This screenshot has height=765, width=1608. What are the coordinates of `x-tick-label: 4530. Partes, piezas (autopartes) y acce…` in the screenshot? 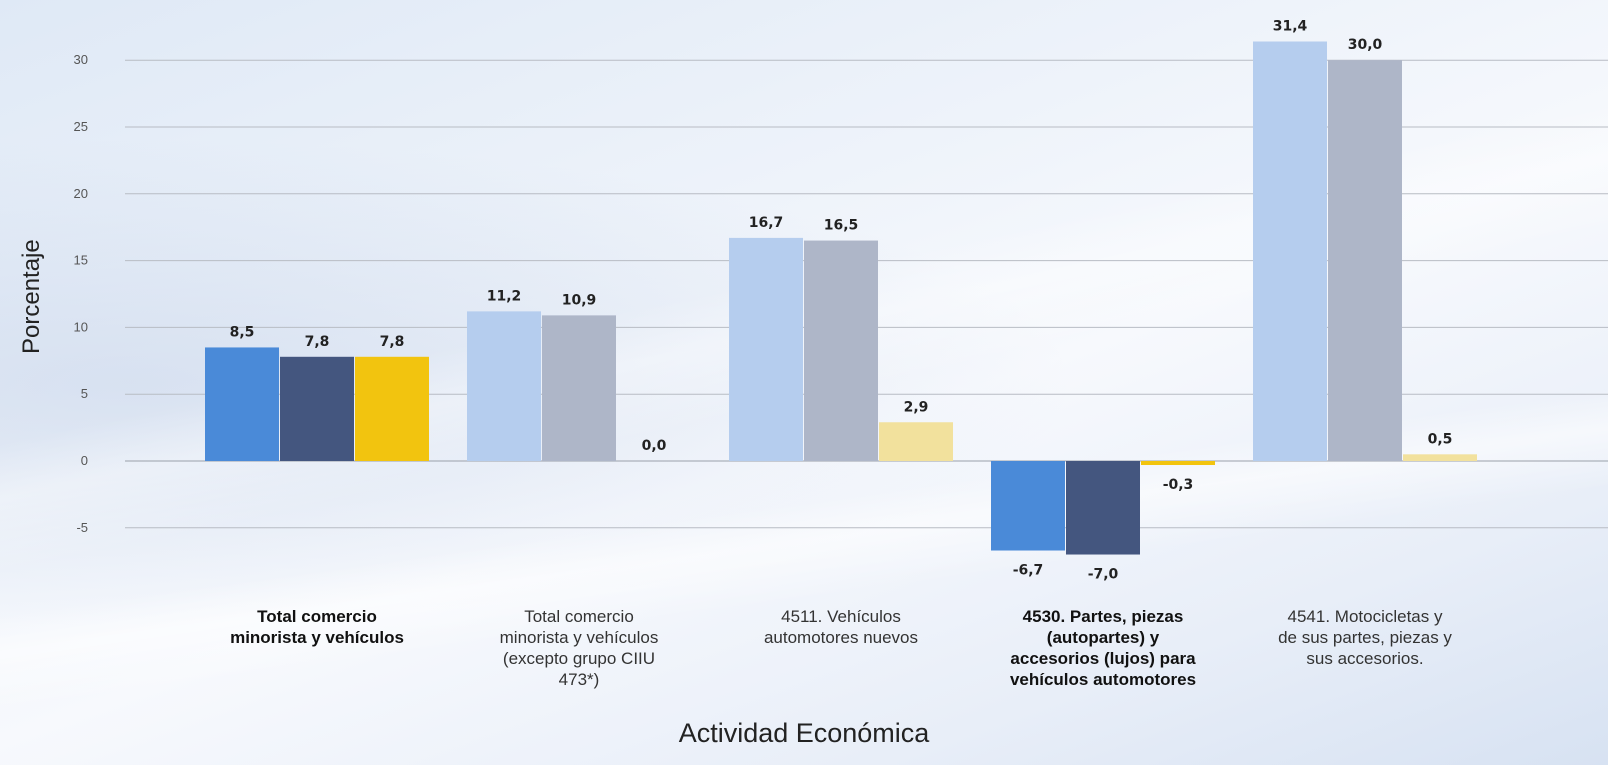 It's located at (1103, 648).